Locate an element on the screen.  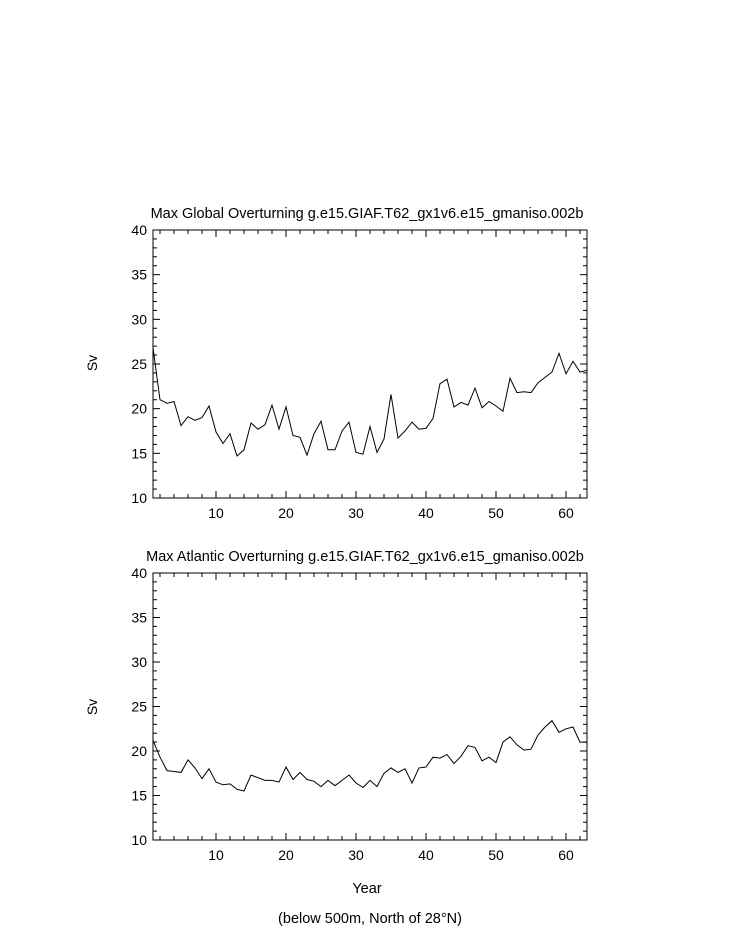
global-xtick-label: 40 is located at coordinates (426, 513).